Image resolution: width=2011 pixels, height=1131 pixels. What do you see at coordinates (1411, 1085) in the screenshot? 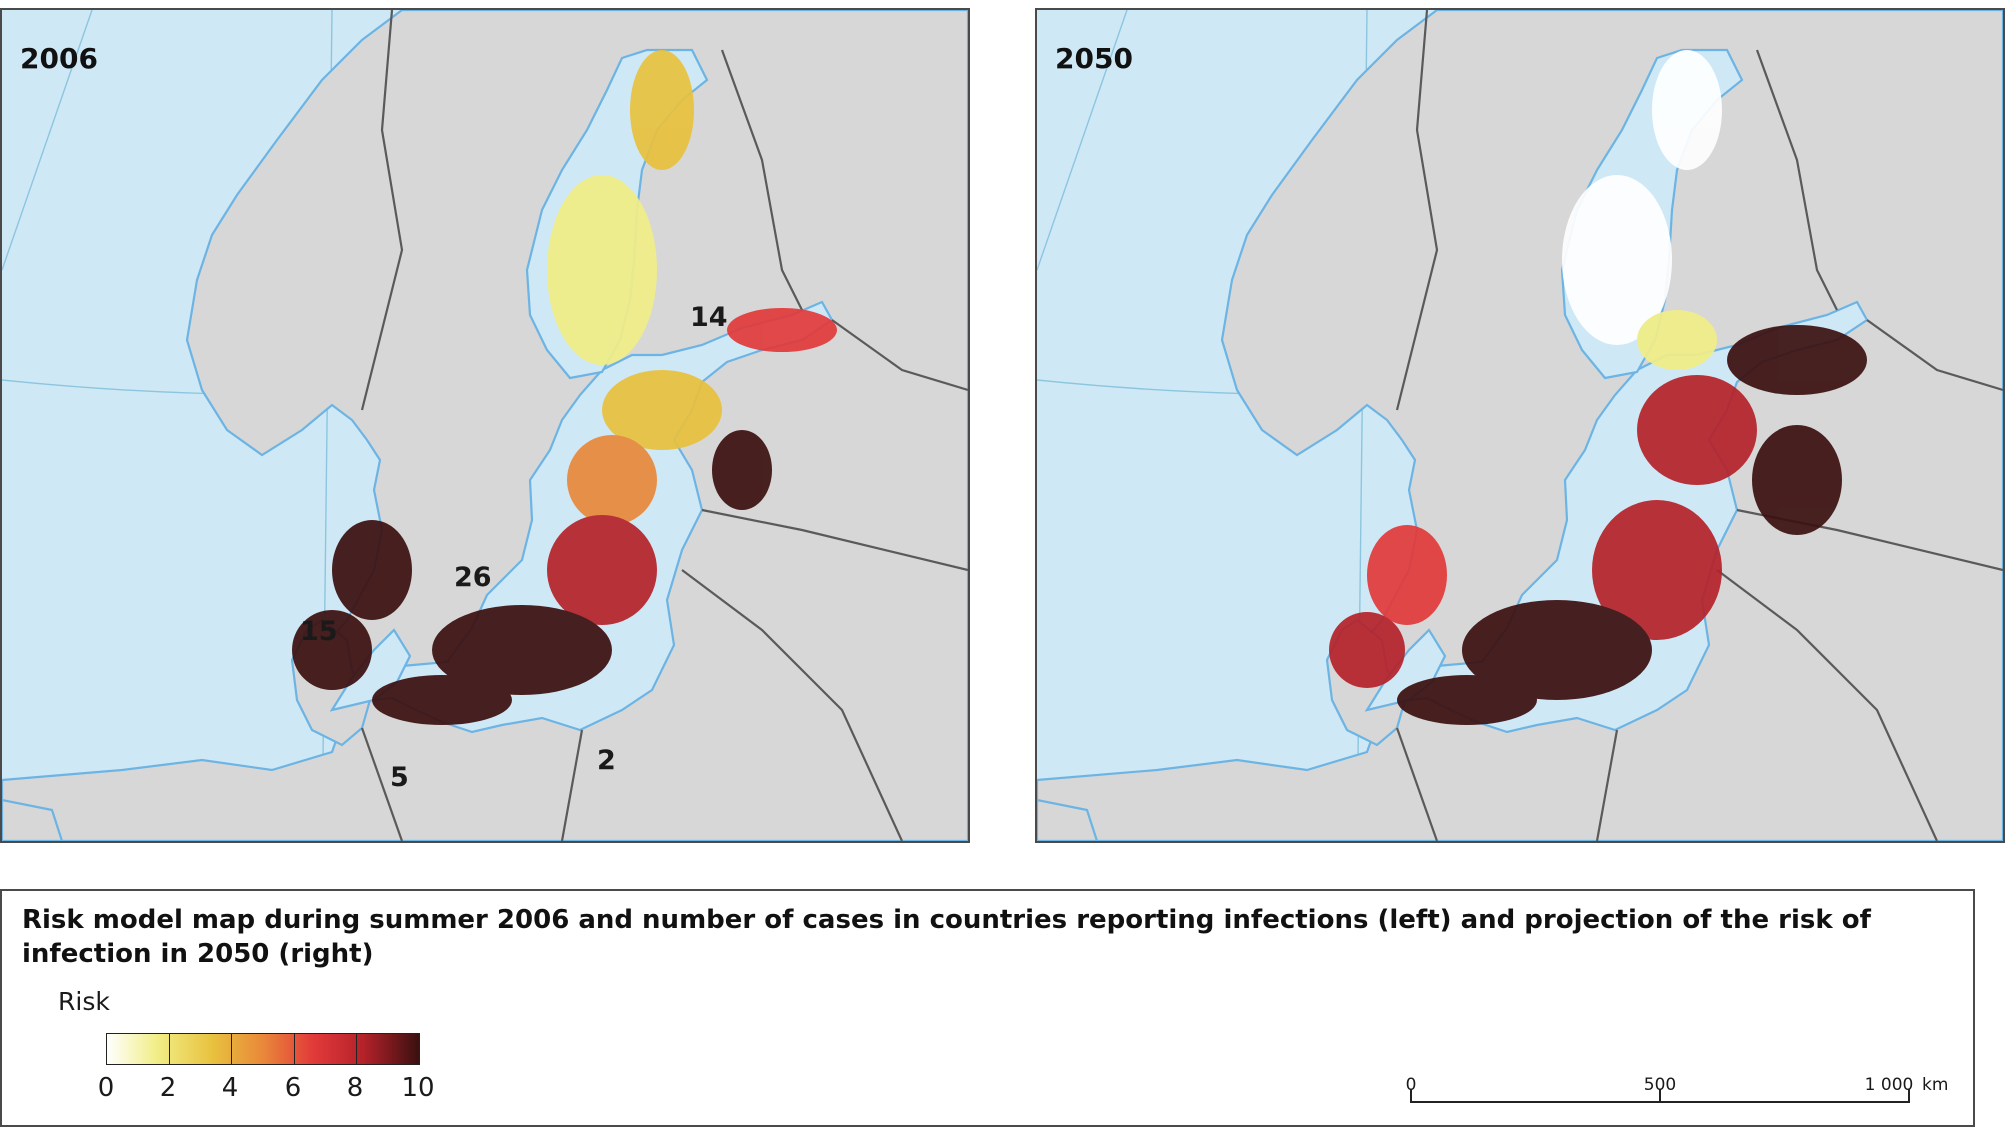
I see `scale-bar-label: 0` at bounding box center [1411, 1085].